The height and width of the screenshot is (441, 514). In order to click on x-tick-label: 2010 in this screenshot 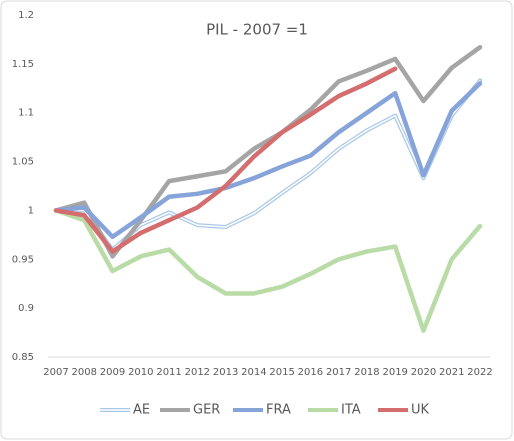, I will do `click(140, 372)`.